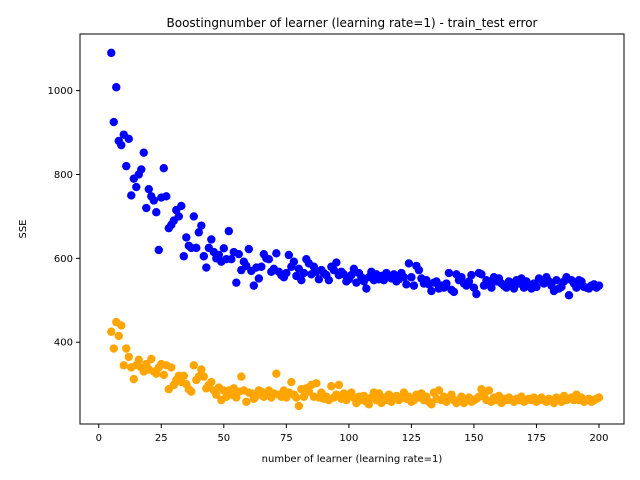 The width and height of the screenshot is (640, 480). Describe the element at coordinates (60, 91) in the screenshot. I see `y-tick-label: 1000` at that location.